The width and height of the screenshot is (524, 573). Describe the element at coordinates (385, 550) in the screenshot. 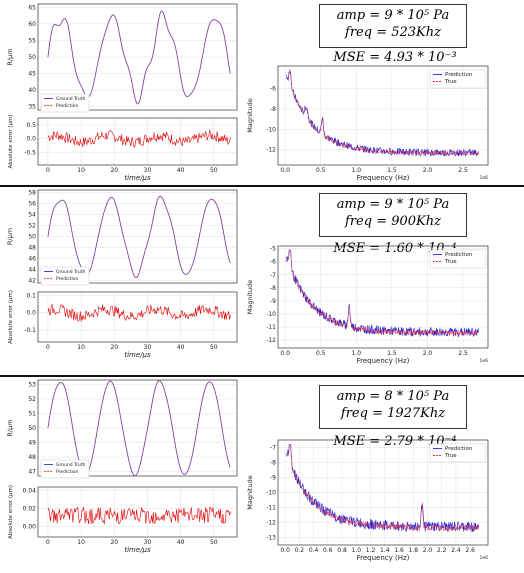

I see `xtick-label-8-7: 1.4` at that location.